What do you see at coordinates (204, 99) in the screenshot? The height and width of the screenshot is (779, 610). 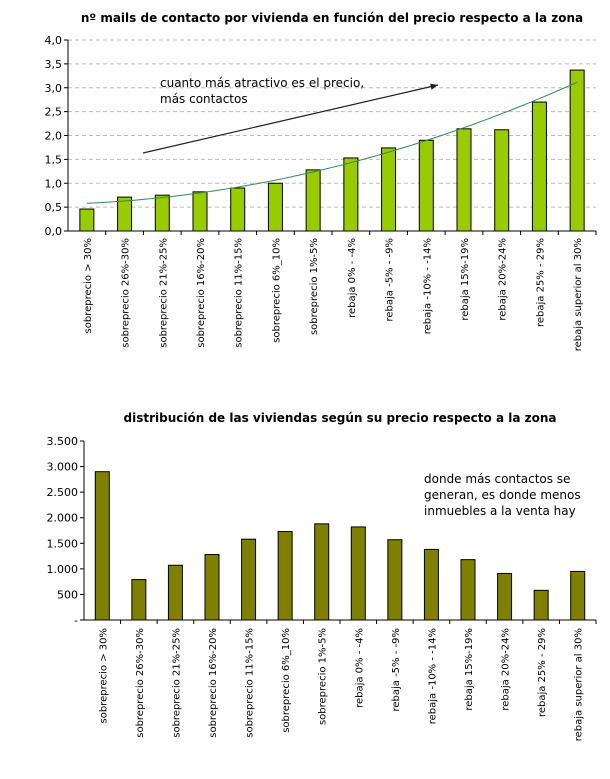 I see `annotation-text: más contactos` at bounding box center [204, 99].